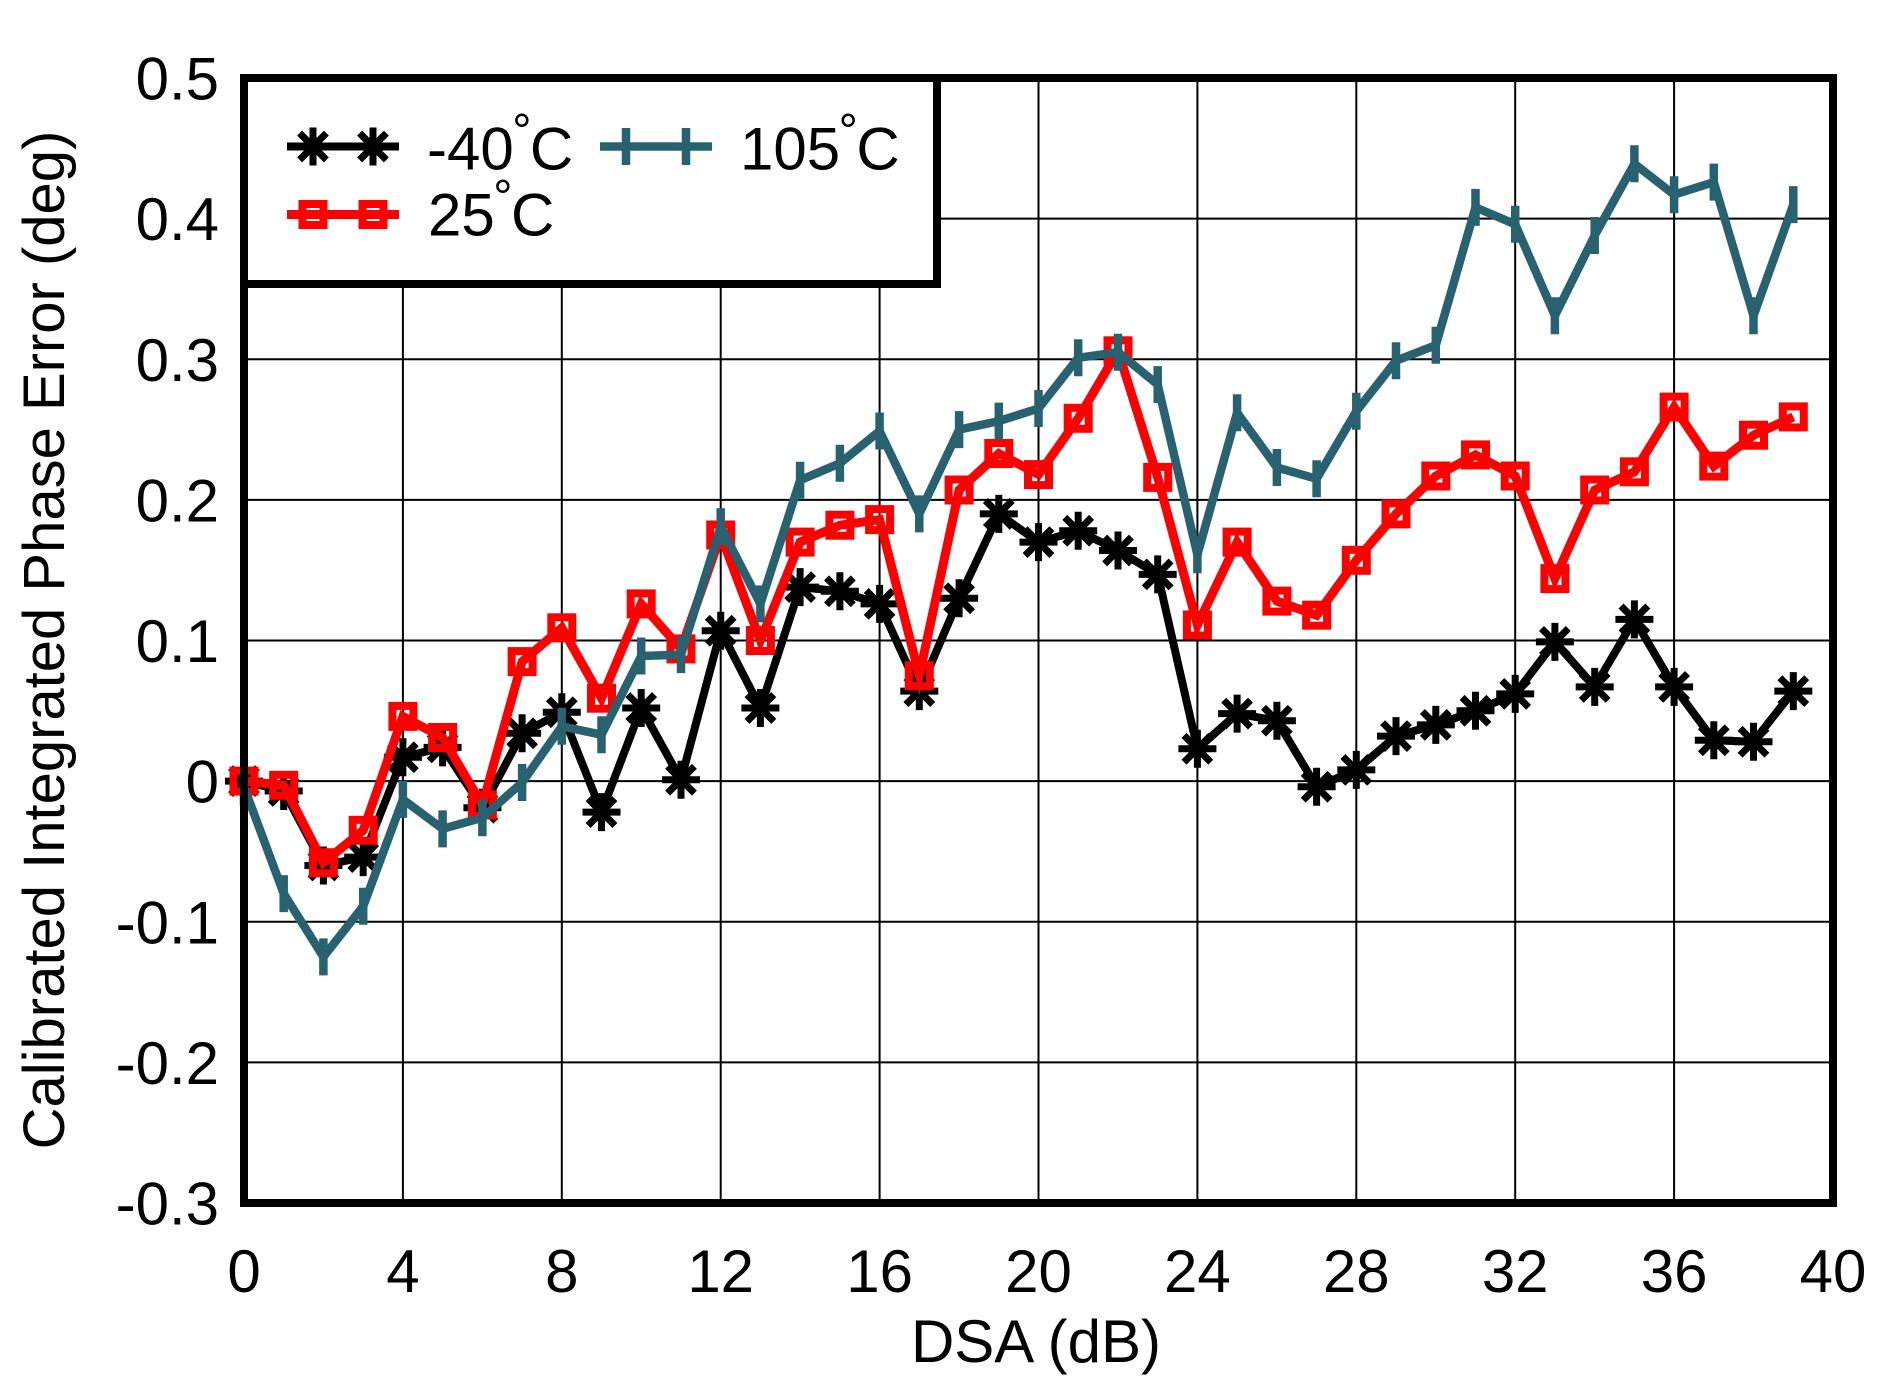 The image size is (1902, 1382). What do you see at coordinates (44, 640) in the screenshot?
I see `svg-text:Calibrated Integrated Phase Er: Calibrated Integrated Phase Error (deg)` at bounding box center [44, 640].